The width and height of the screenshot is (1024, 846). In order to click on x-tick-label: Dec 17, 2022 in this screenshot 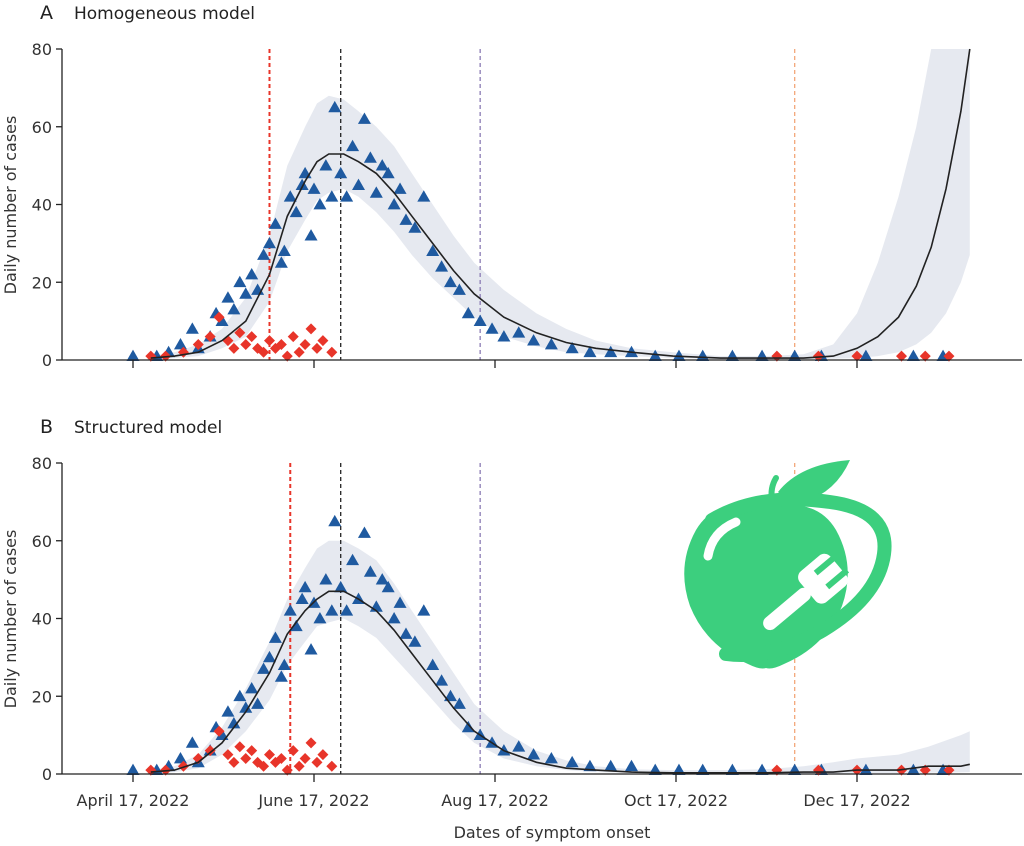, I will do `click(856, 800)`.